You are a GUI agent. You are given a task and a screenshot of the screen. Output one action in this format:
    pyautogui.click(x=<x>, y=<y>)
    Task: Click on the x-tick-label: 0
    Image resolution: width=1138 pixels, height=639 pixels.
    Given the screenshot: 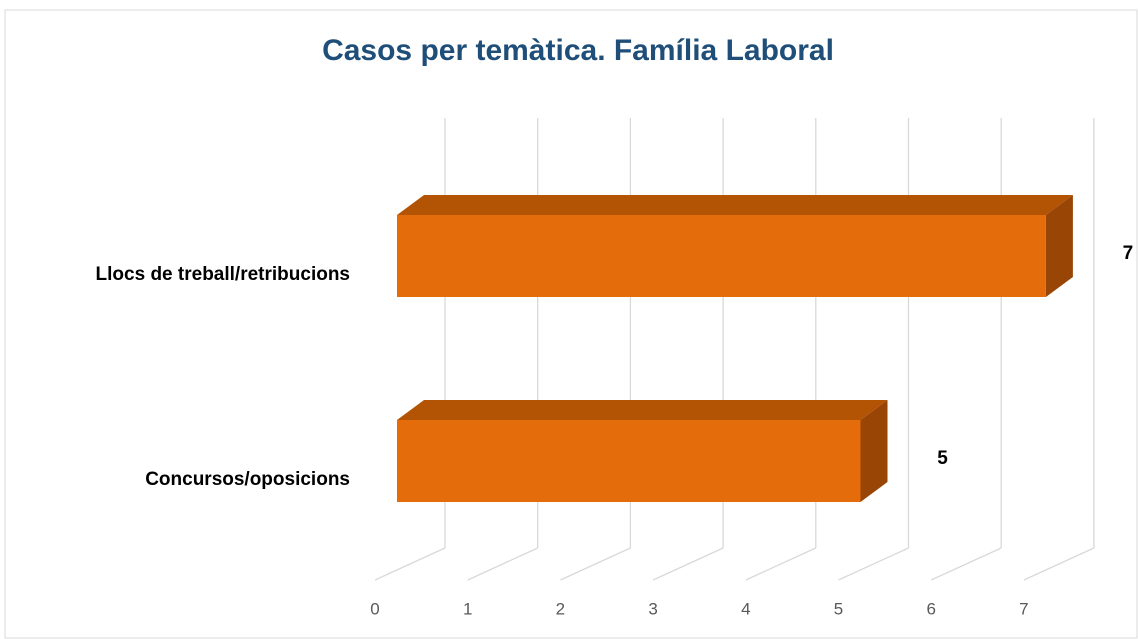 What is the action you would take?
    pyautogui.click(x=374, y=608)
    